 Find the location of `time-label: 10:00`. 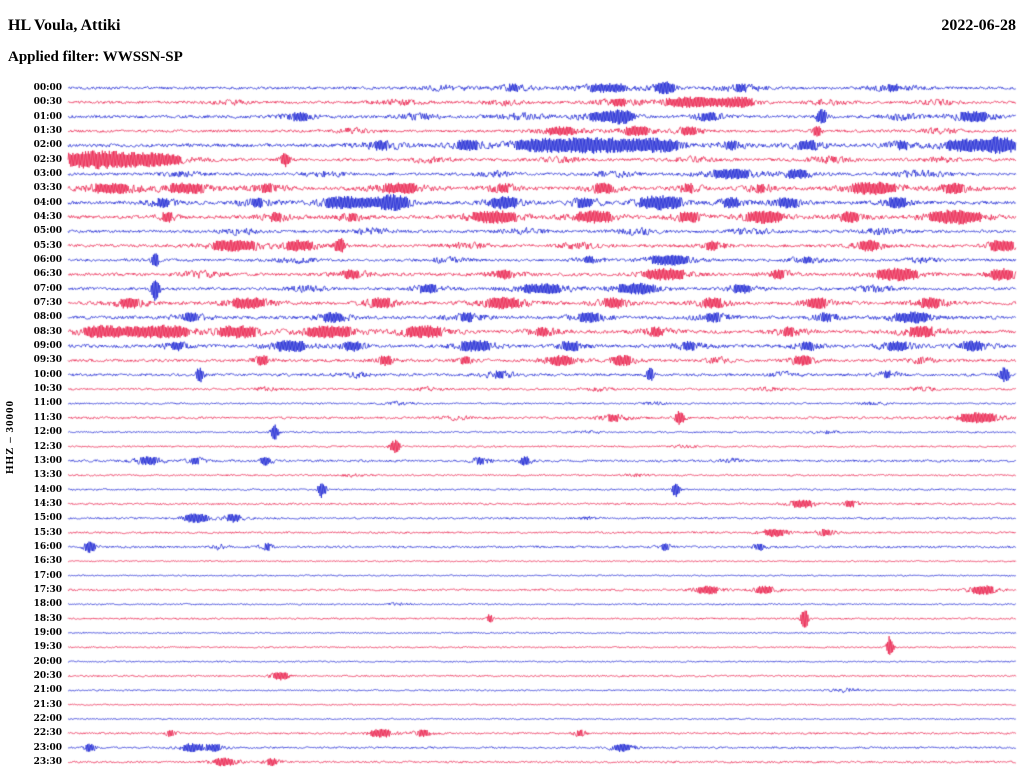

time-label: 10:00 is located at coordinates (47, 374).